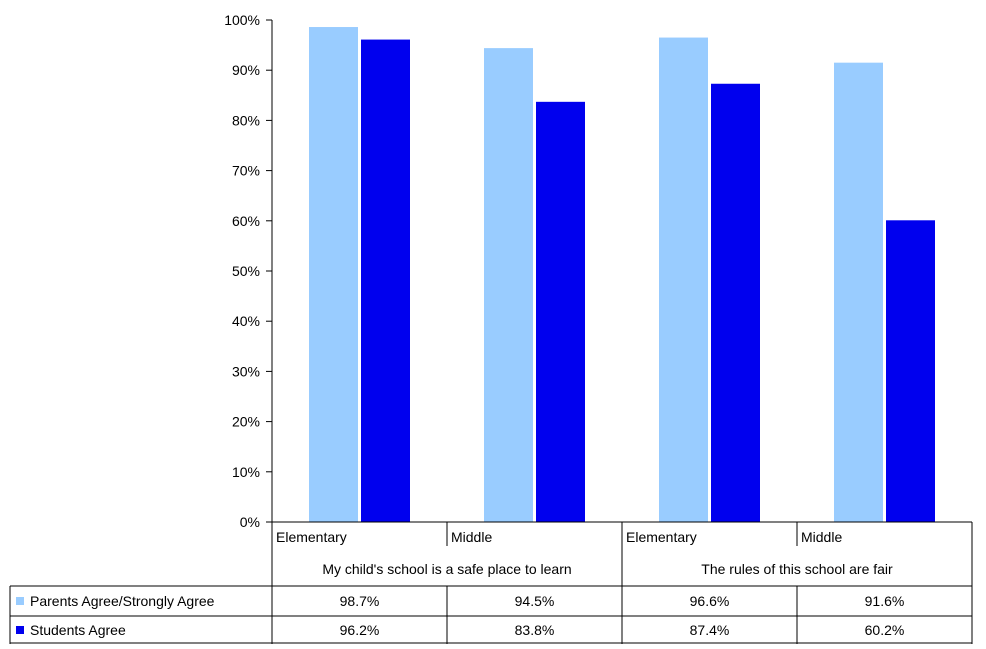 This screenshot has height=649, width=986. What do you see at coordinates (710, 630) in the screenshot?
I see `table-value-students-2: 87.4%` at bounding box center [710, 630].